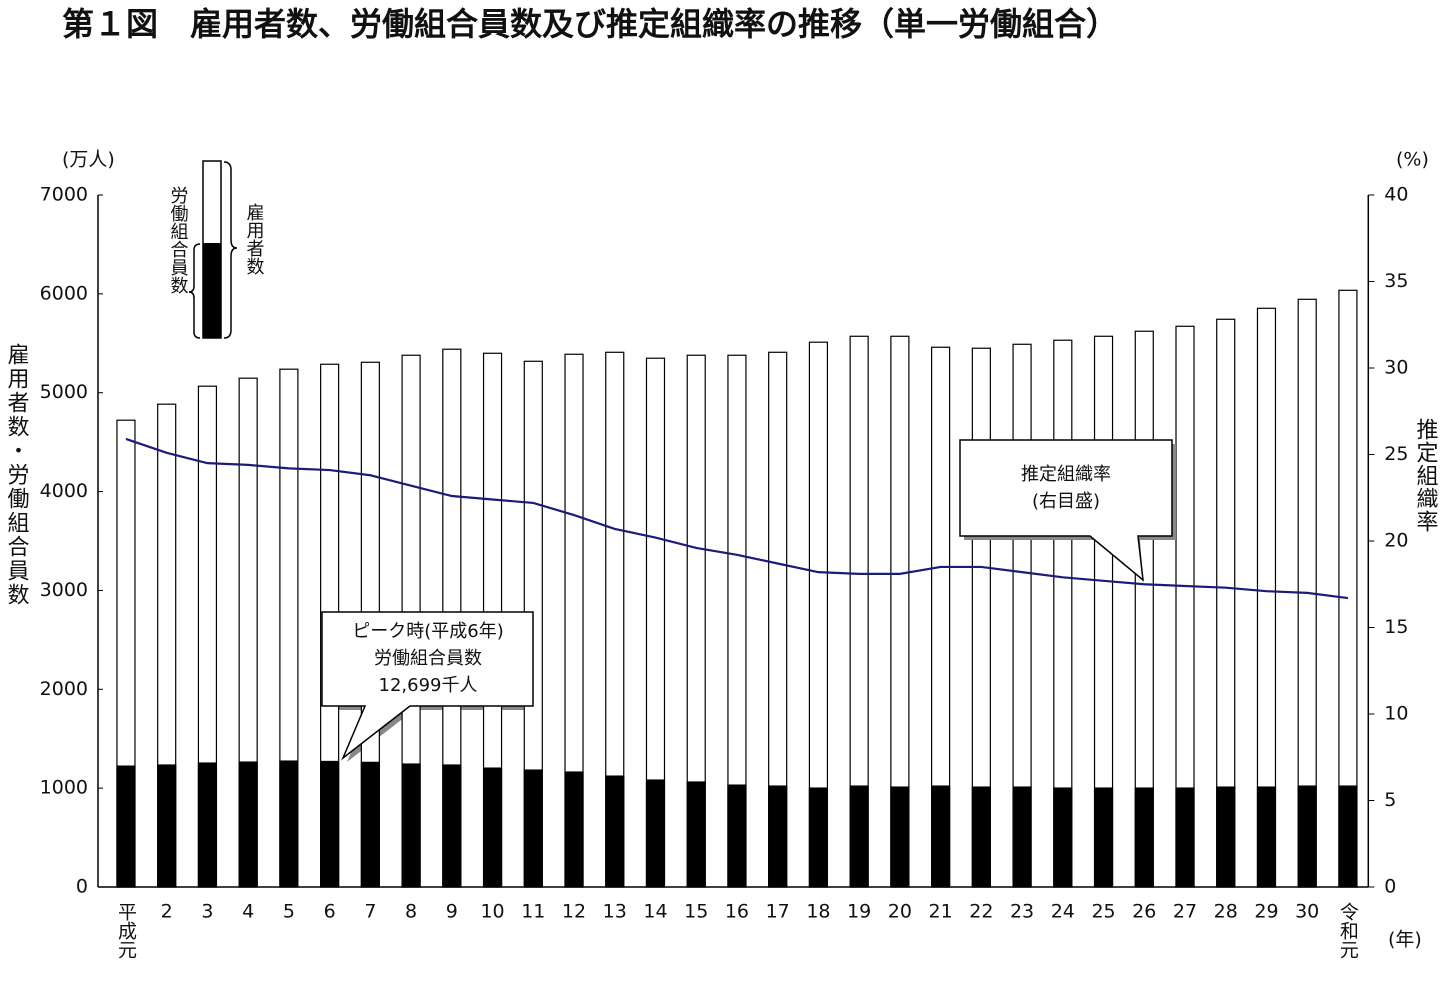 This screenshot has width=1440, height=995. I want to click on y2-tick-label: 0, so click(1390, 887).